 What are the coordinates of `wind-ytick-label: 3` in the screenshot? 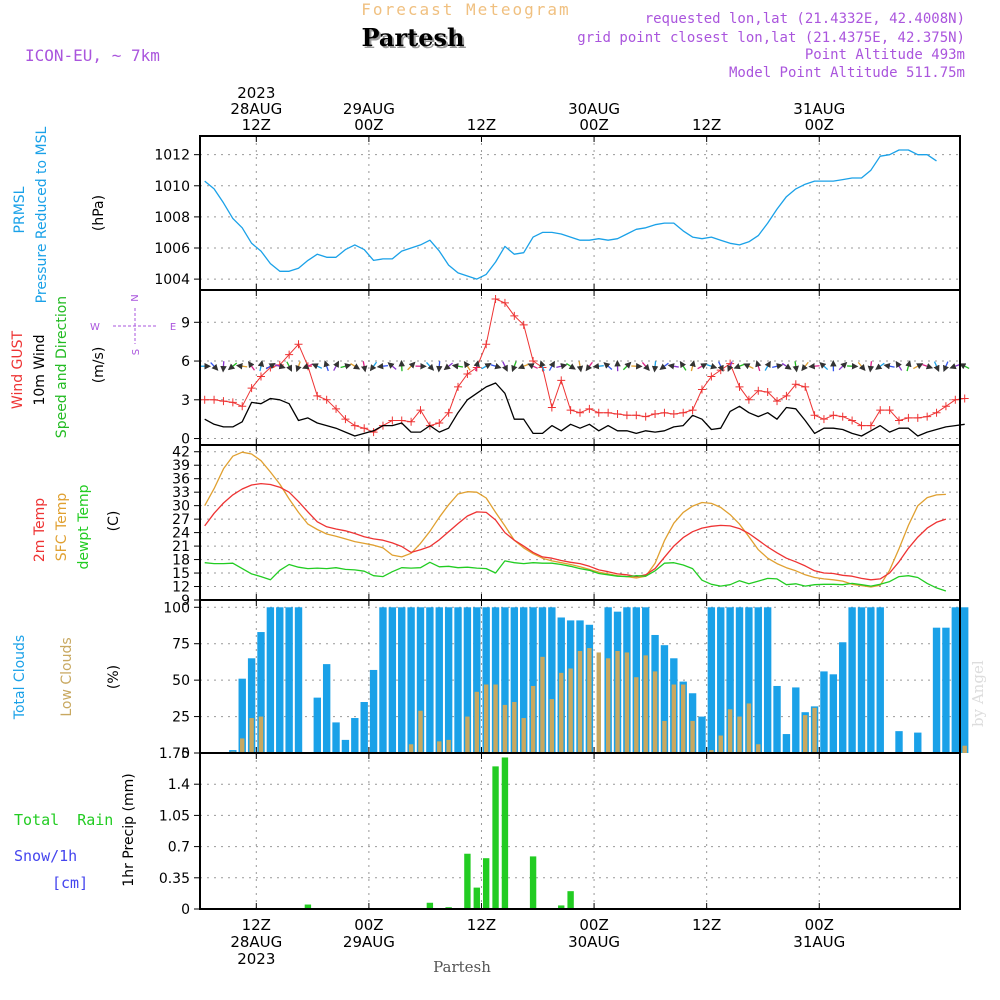 It's located at (185, 401).